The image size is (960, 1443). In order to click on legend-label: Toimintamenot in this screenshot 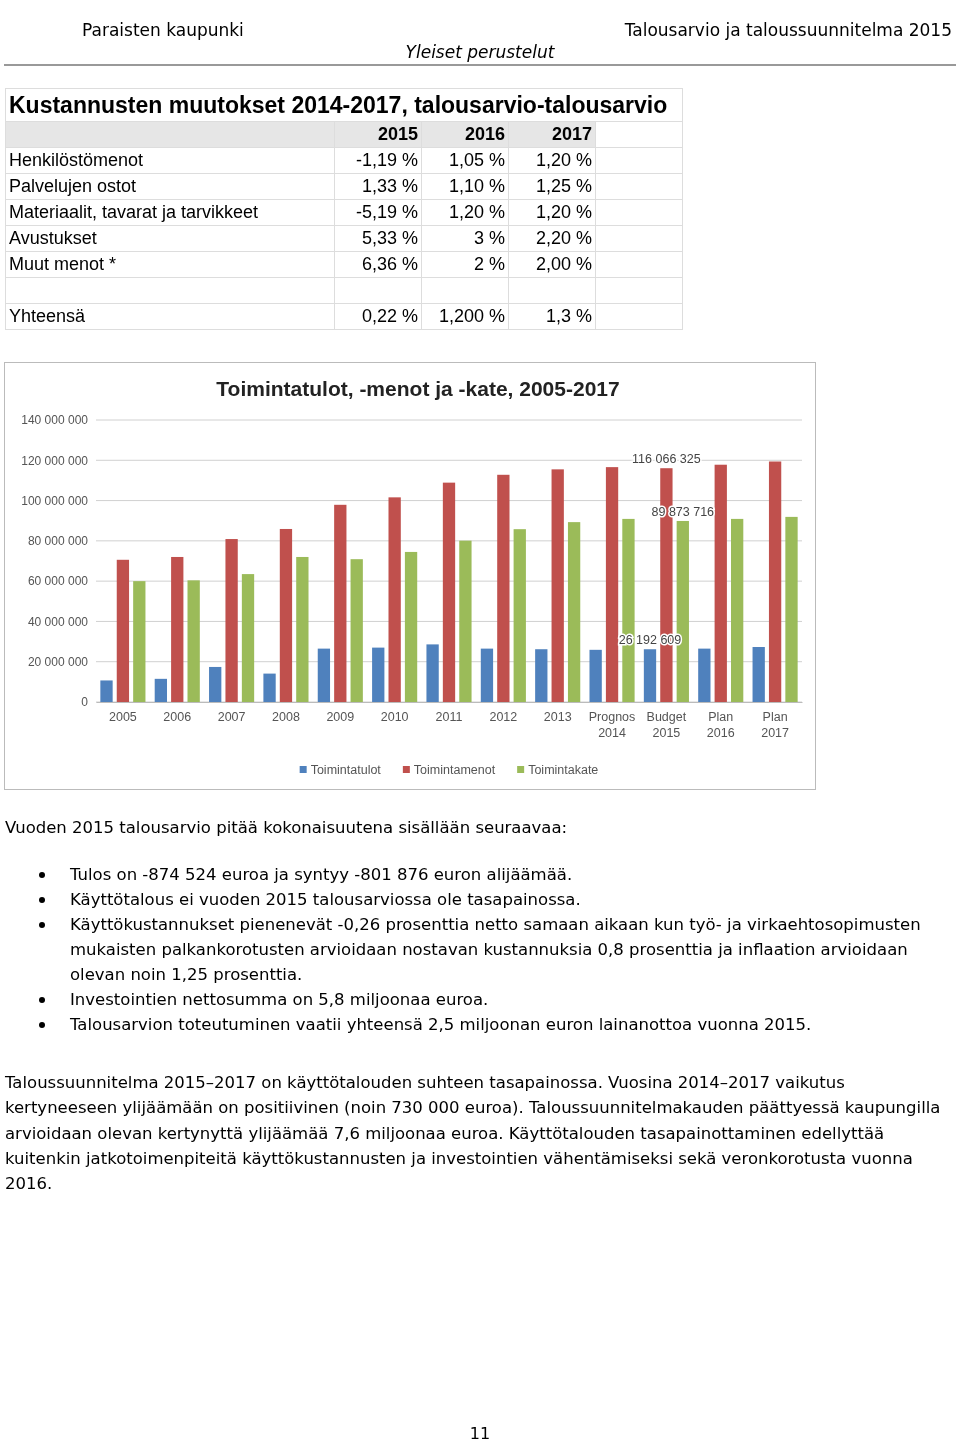, I will do `click(454, 770)`.